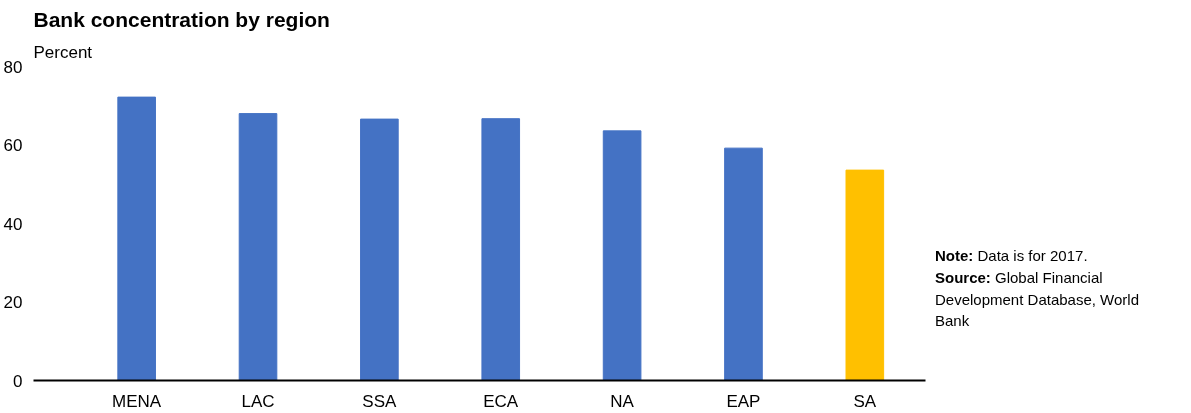 The image size is (1191, 413). Describe the element at coordinates (865, 401) in the screenshot. I see `x-tick-label: SA` at that location.